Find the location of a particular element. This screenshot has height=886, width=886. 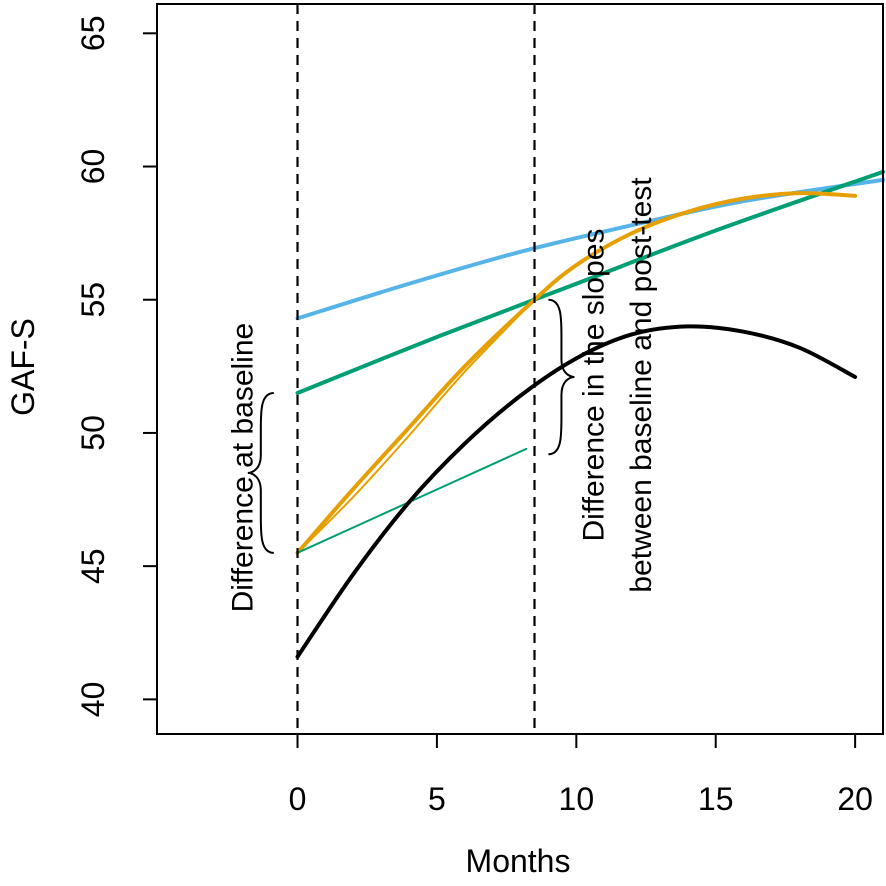

x-tick-label: 0 is located at coordinates (298, 799).